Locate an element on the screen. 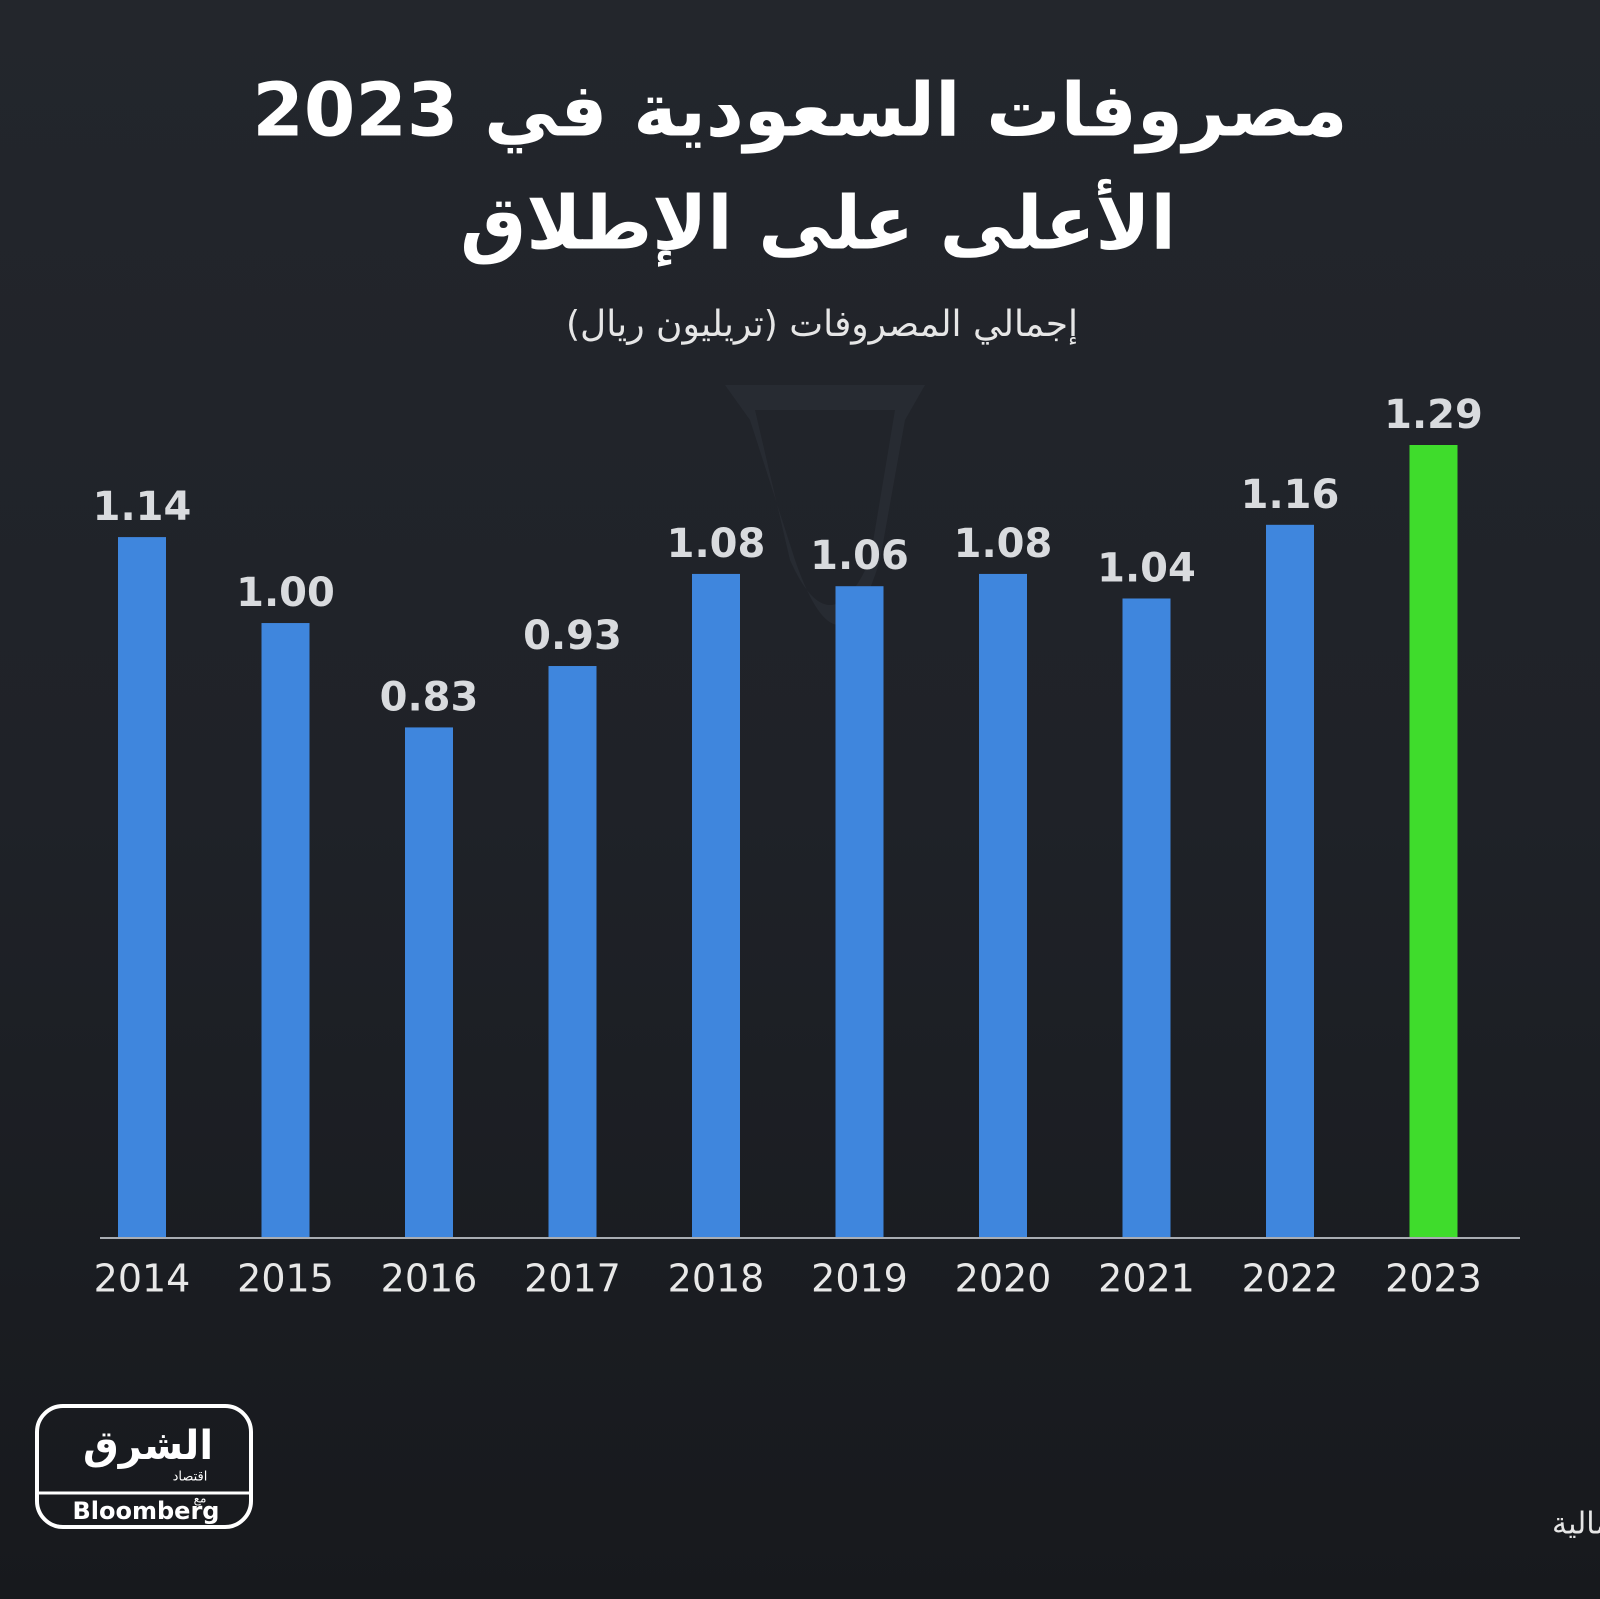 Image resolution: width=1600 pixels, height=1599 pixels. x-tick-label: 2017 is located at coordinates (572, 1279).